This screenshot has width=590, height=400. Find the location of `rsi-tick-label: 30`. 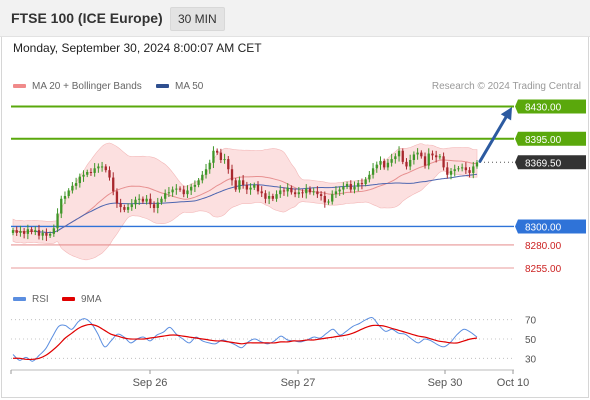

rsi-tick-label: 30 is located at coordinates (531, 359).